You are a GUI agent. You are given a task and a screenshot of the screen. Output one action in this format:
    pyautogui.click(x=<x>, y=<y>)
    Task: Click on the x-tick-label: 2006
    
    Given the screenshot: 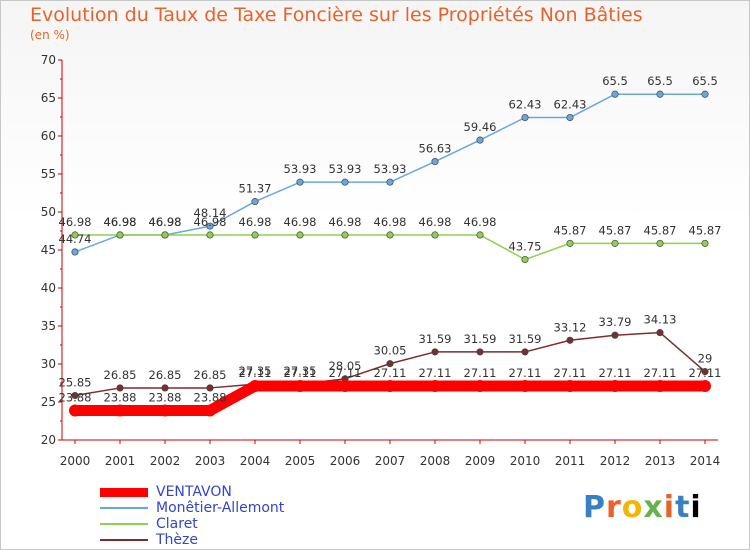 What is the action you would take?
    pyautogui.click(x=345, y=461)
    